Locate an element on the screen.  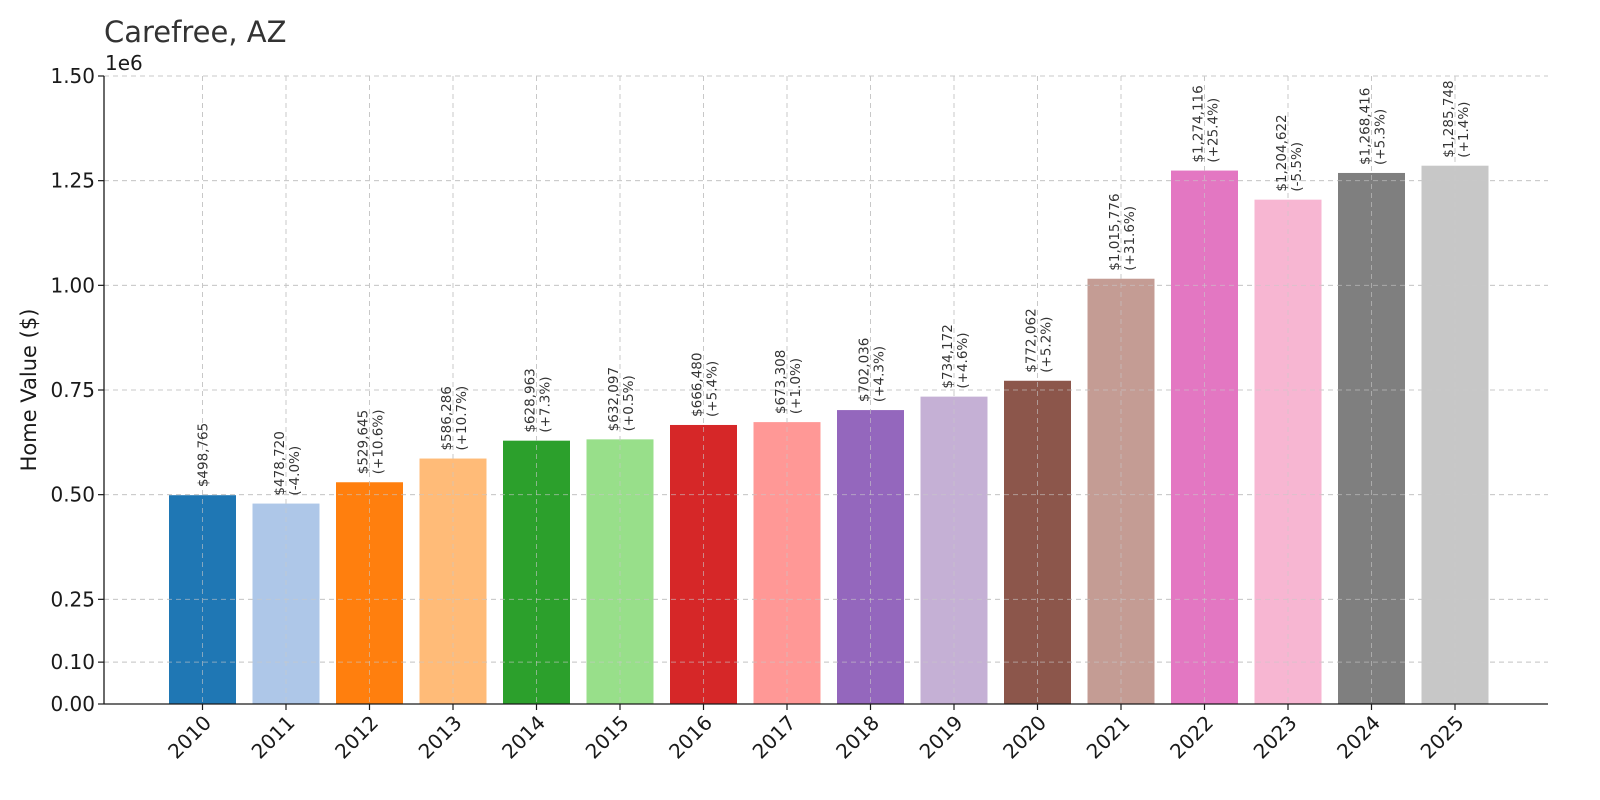
bar-value-label: $498,765 is located at coordinates (204, 455).